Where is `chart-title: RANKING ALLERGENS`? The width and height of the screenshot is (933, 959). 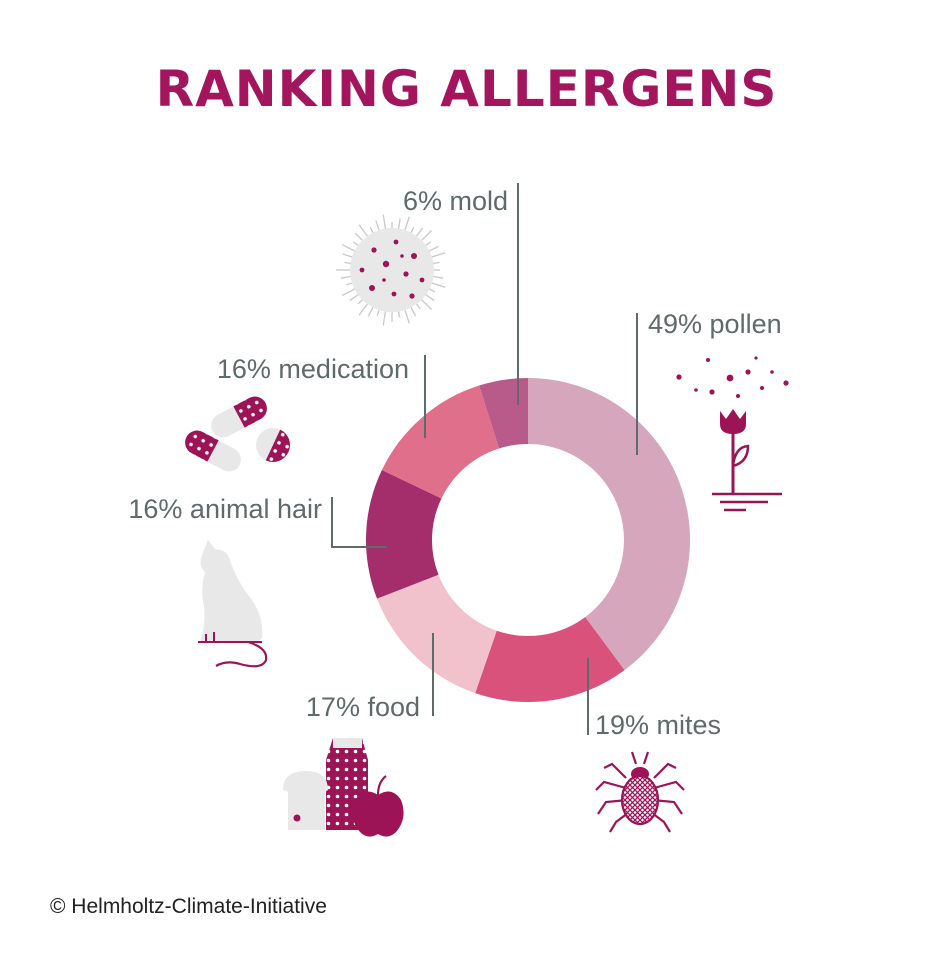 chart-title: RANKING ALLERGENS is located at coordinates (466, 89).